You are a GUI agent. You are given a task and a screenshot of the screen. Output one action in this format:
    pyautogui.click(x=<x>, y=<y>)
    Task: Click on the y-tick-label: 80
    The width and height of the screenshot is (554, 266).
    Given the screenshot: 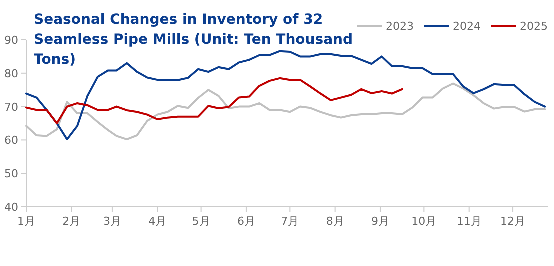 What is the action you would take?
    pyautogui.click(x=11, y=73)
    